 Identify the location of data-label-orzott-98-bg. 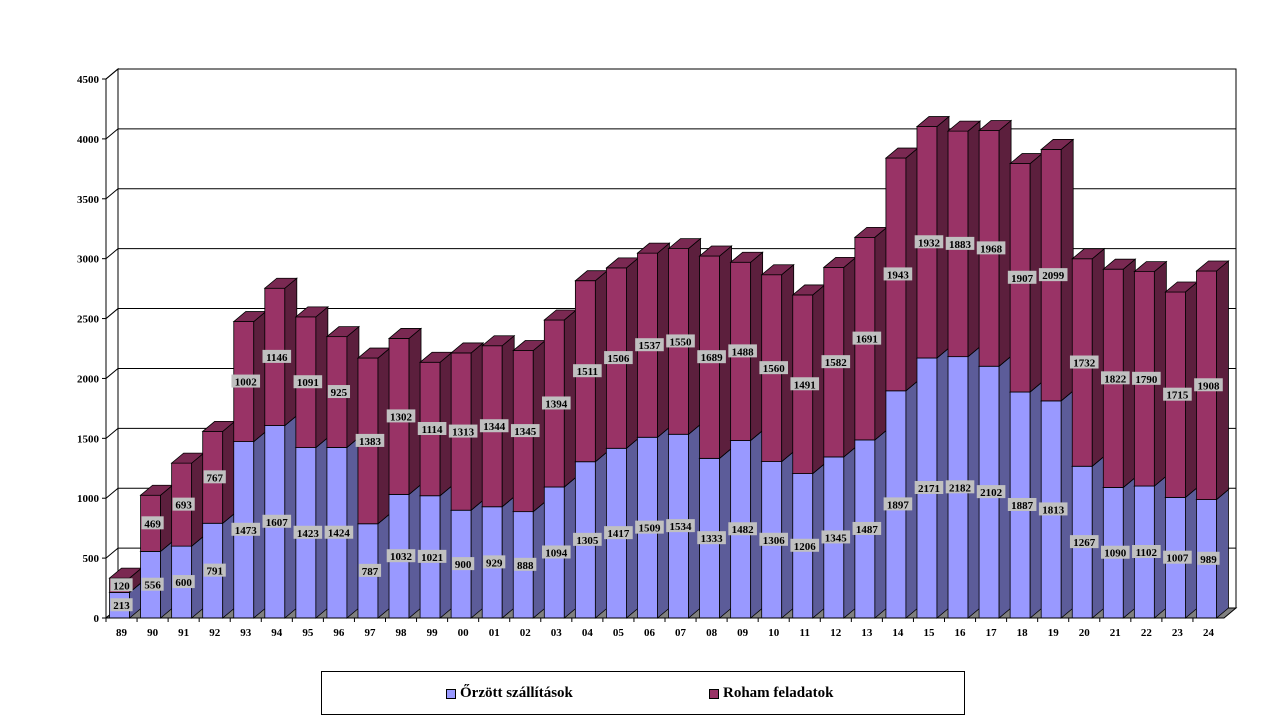
(401, 556).